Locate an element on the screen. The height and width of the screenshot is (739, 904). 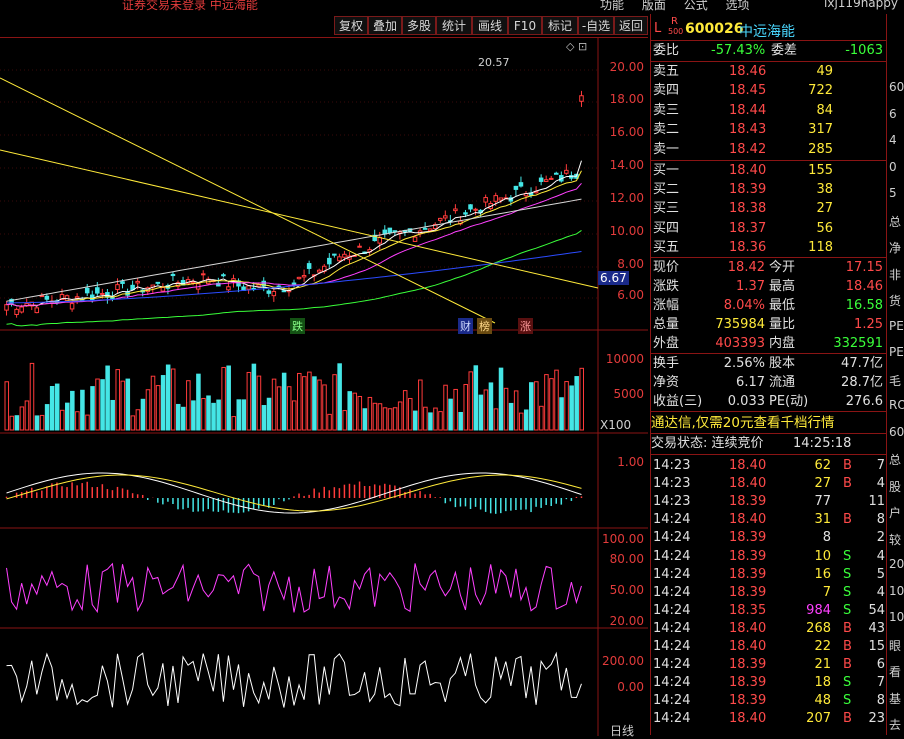
divider is located at coordinates (769, 411).